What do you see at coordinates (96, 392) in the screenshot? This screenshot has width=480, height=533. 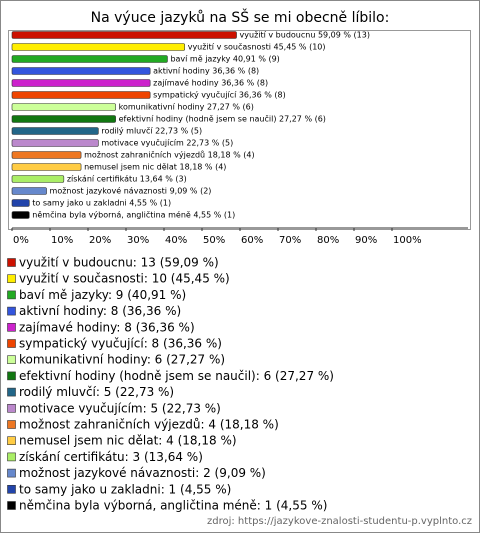 I see `legend-label: rodilý mluvčí: 5 (22,73 %)` at bounding box center [96, 392].